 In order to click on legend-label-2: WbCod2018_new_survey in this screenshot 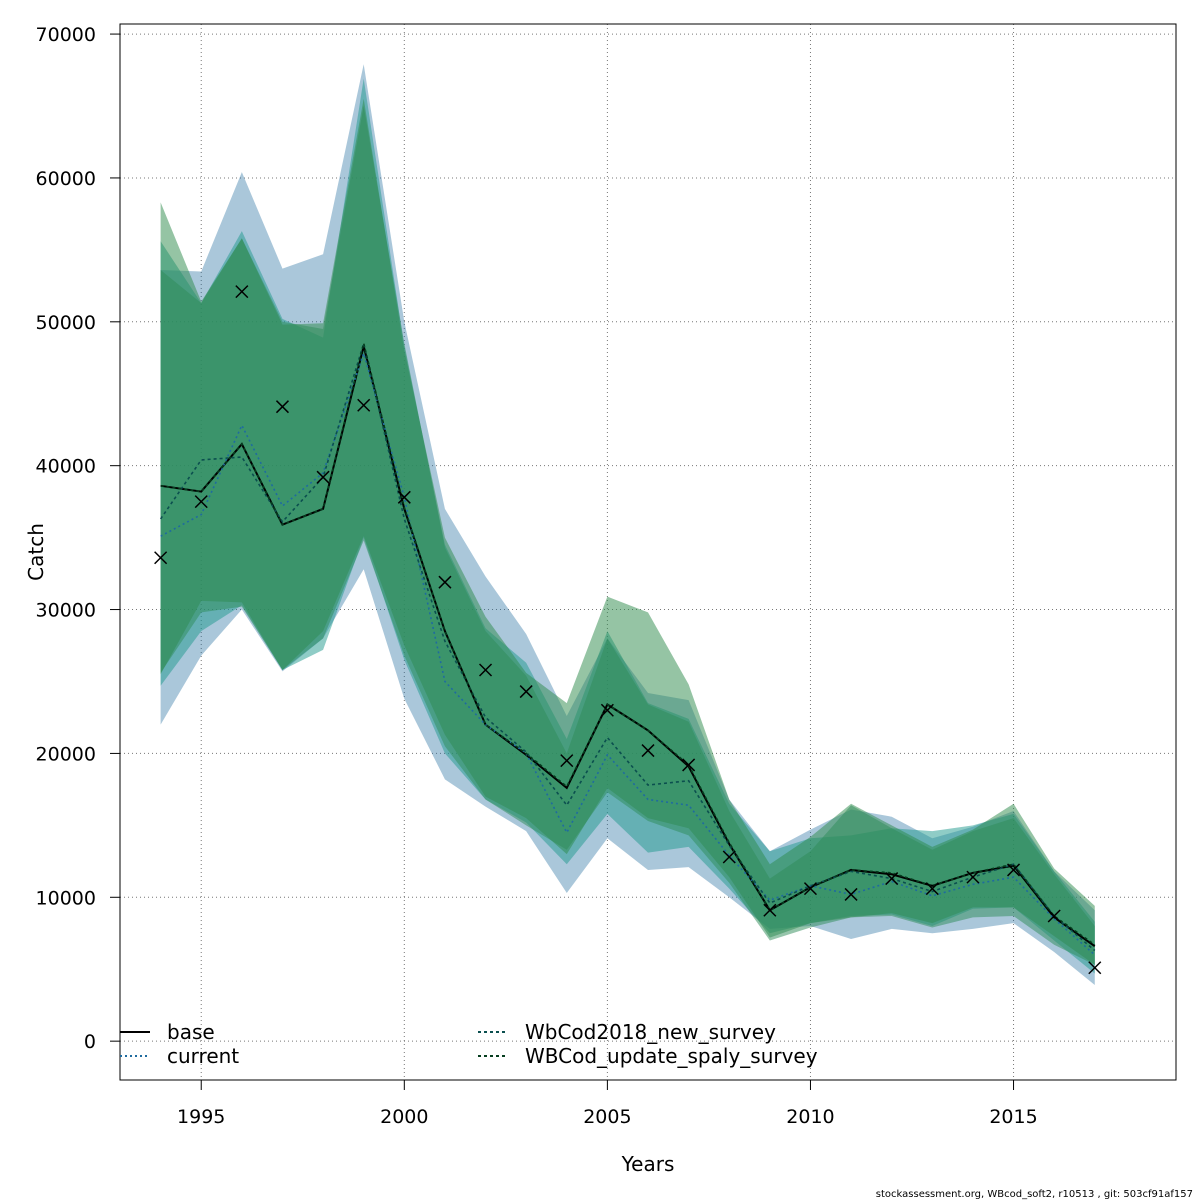, I will do `click(650, 1032)`.